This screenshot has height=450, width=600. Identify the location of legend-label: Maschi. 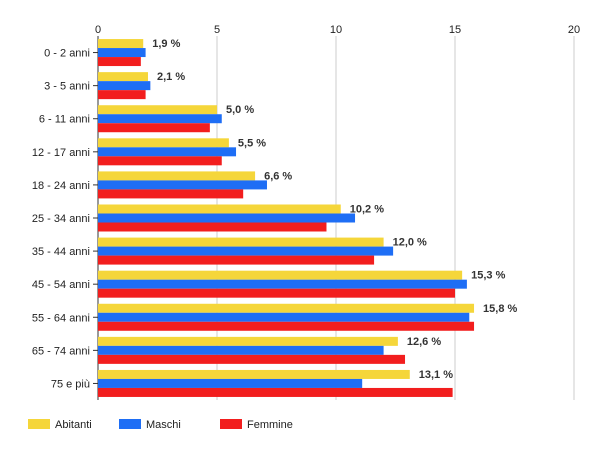
(163, 425).